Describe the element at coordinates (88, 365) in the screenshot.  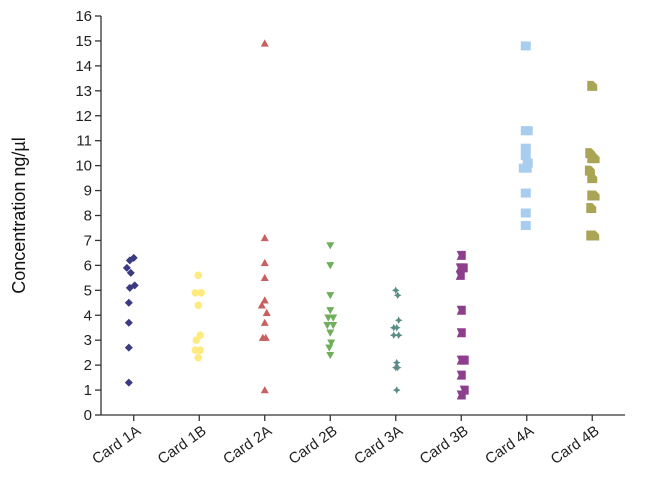
I see `y-tick-label: 2` at that location.